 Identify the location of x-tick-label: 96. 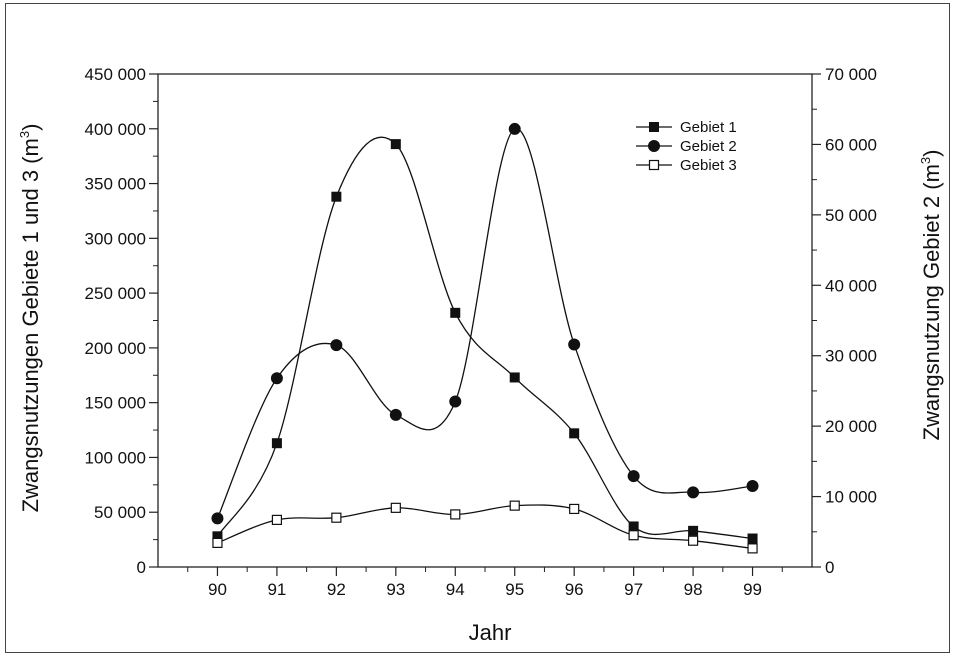
(574, 589).